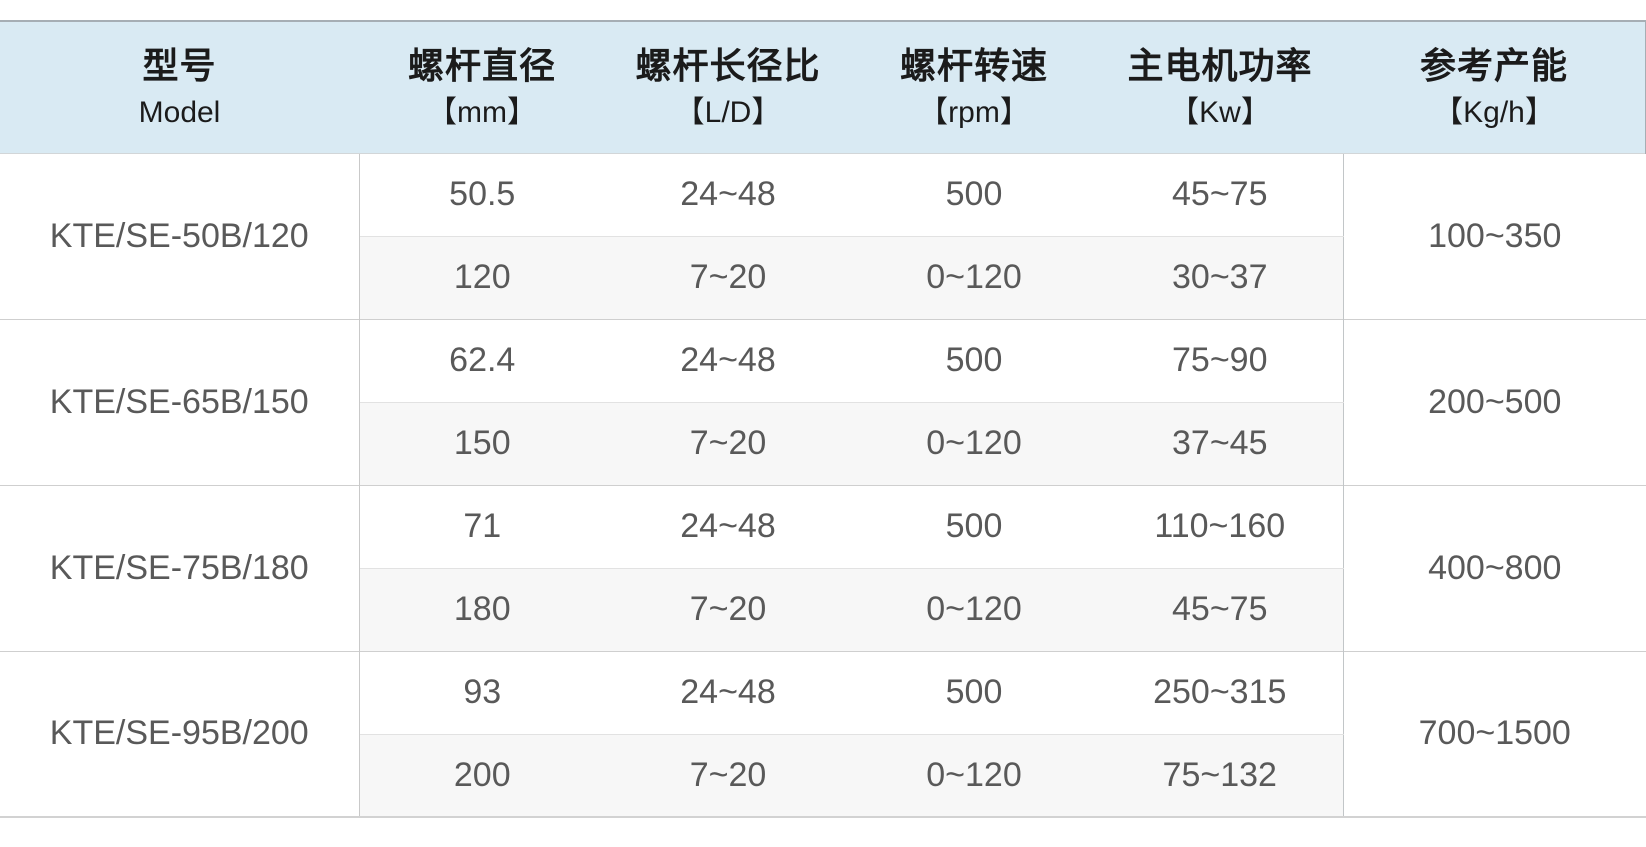 This screenshot has width=1646, height=847. I want to click on diameter-cell: 120, so click(482, 277).